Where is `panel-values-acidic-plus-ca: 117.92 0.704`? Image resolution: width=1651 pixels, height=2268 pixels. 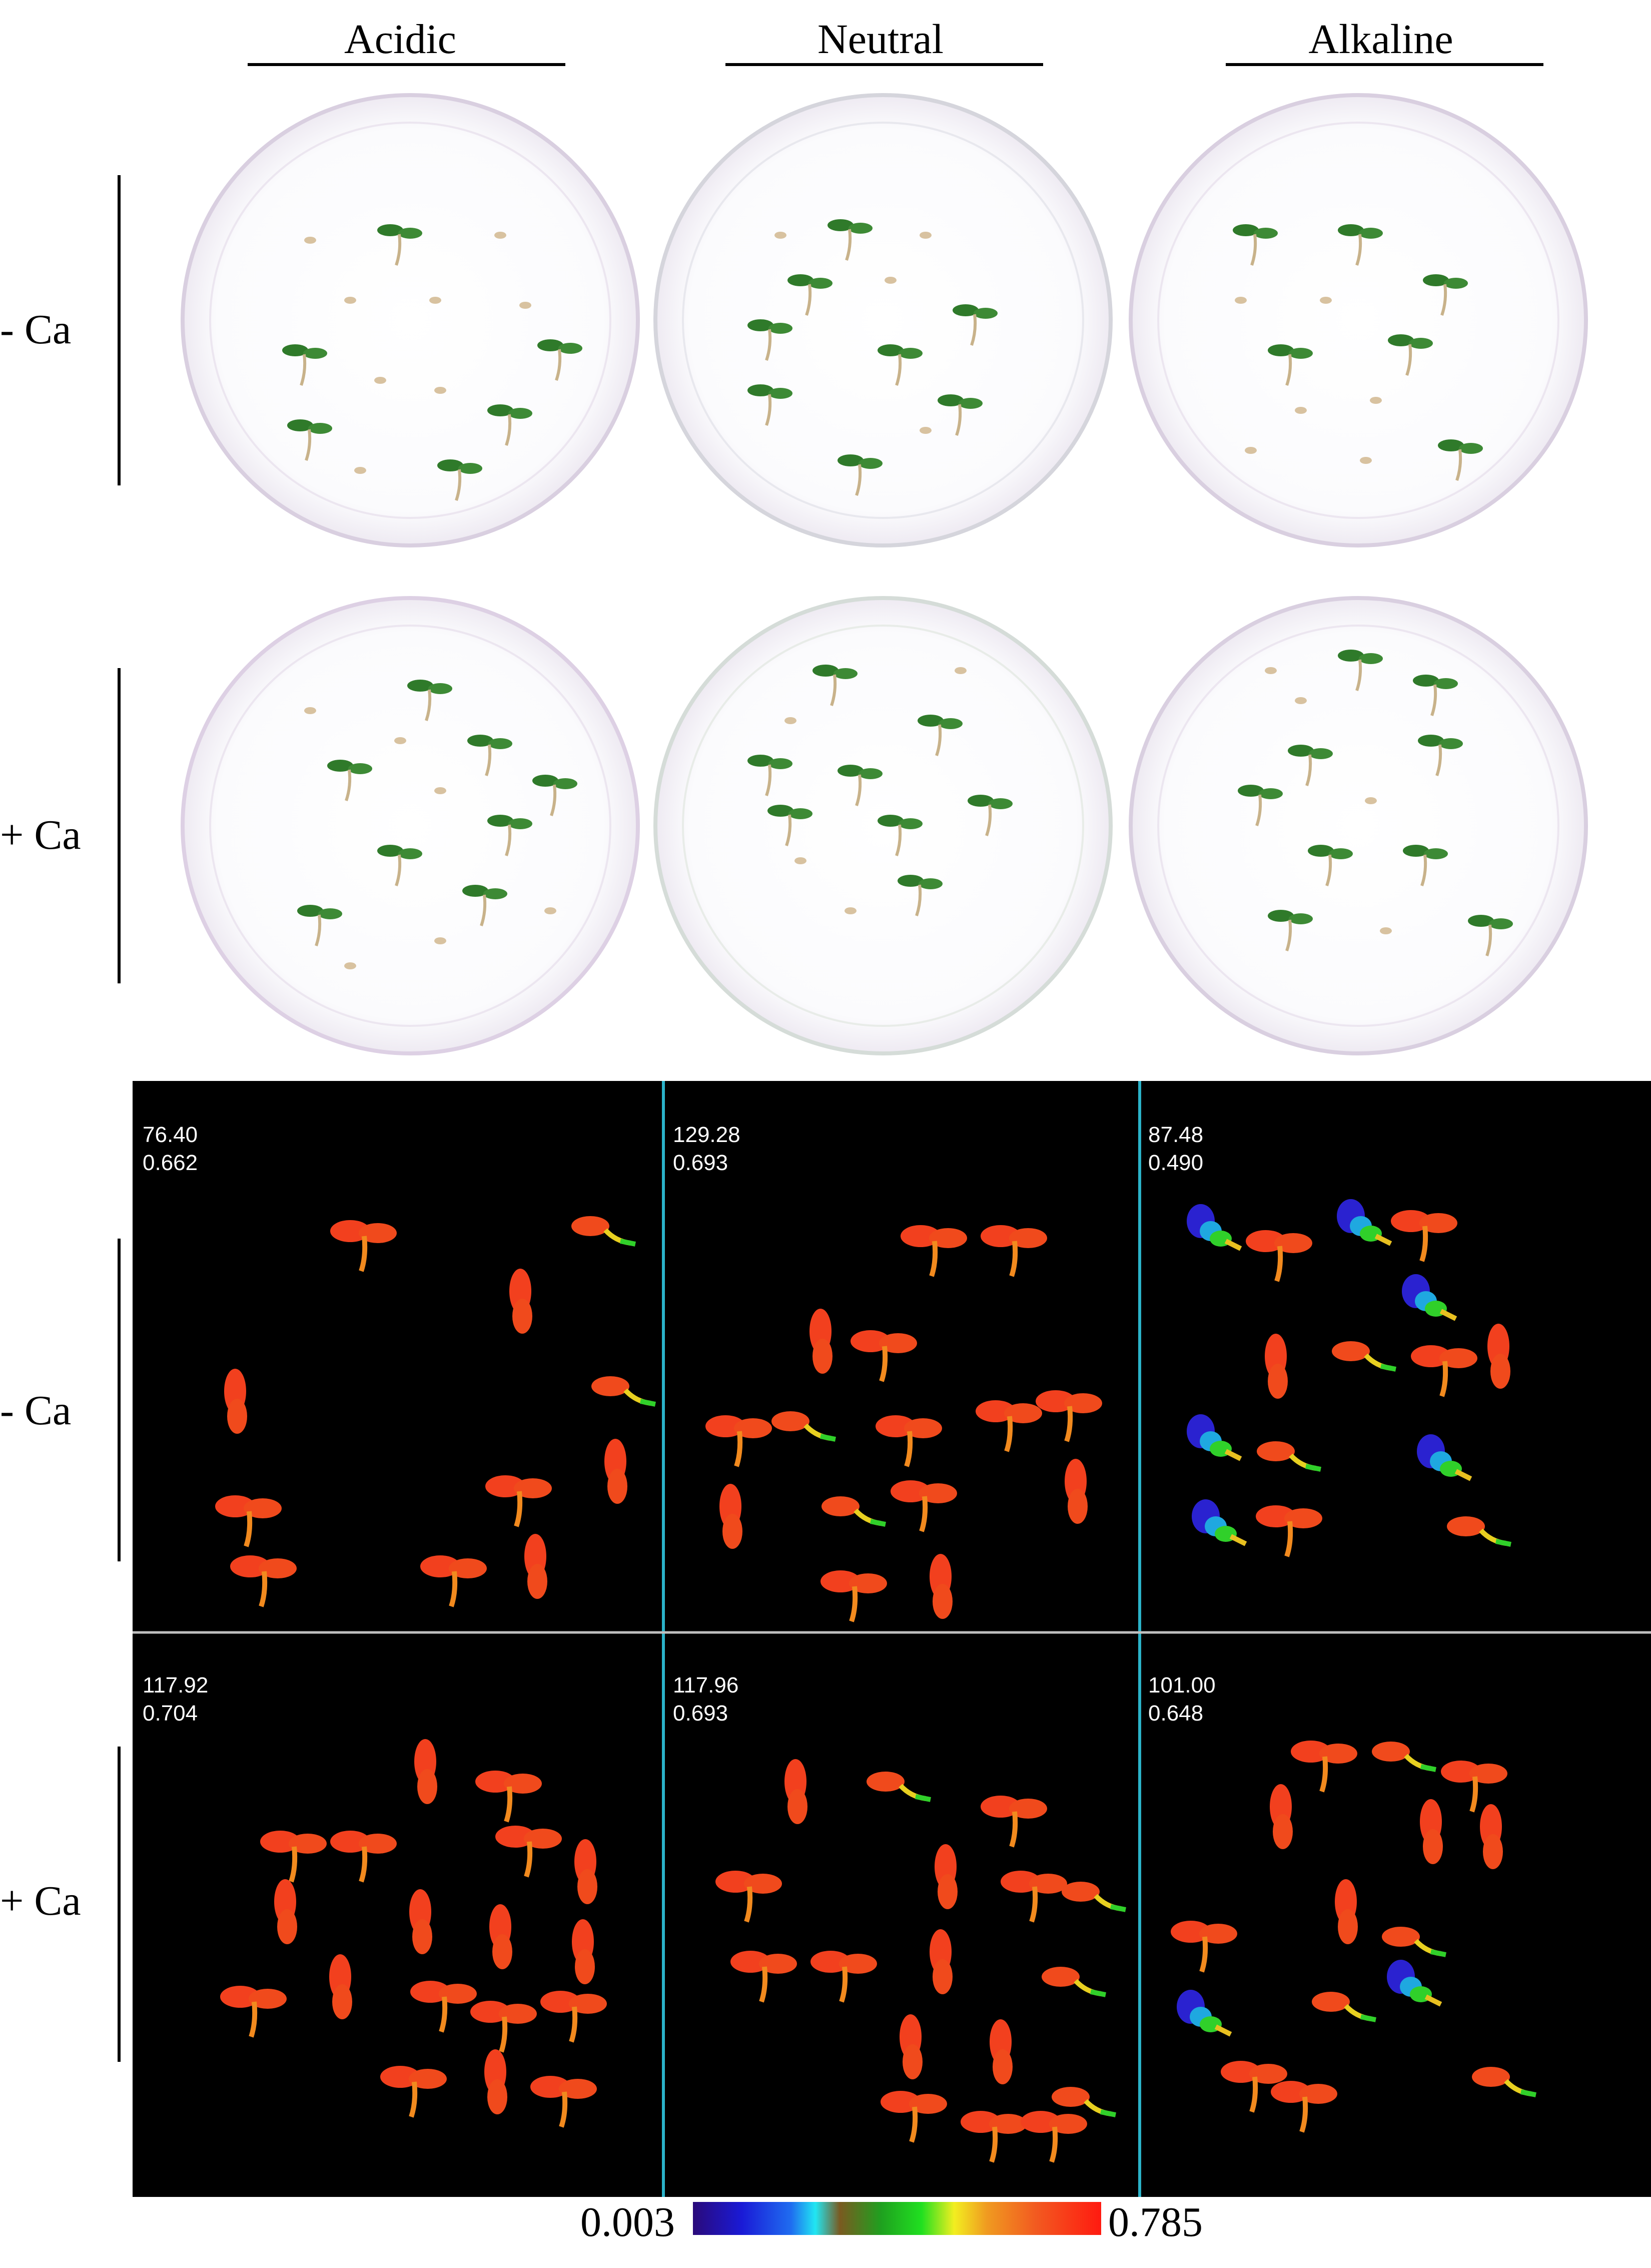 panel-values-acidic-plus-ca: 117.92 0.704 is located at coordinates (175, 1700).